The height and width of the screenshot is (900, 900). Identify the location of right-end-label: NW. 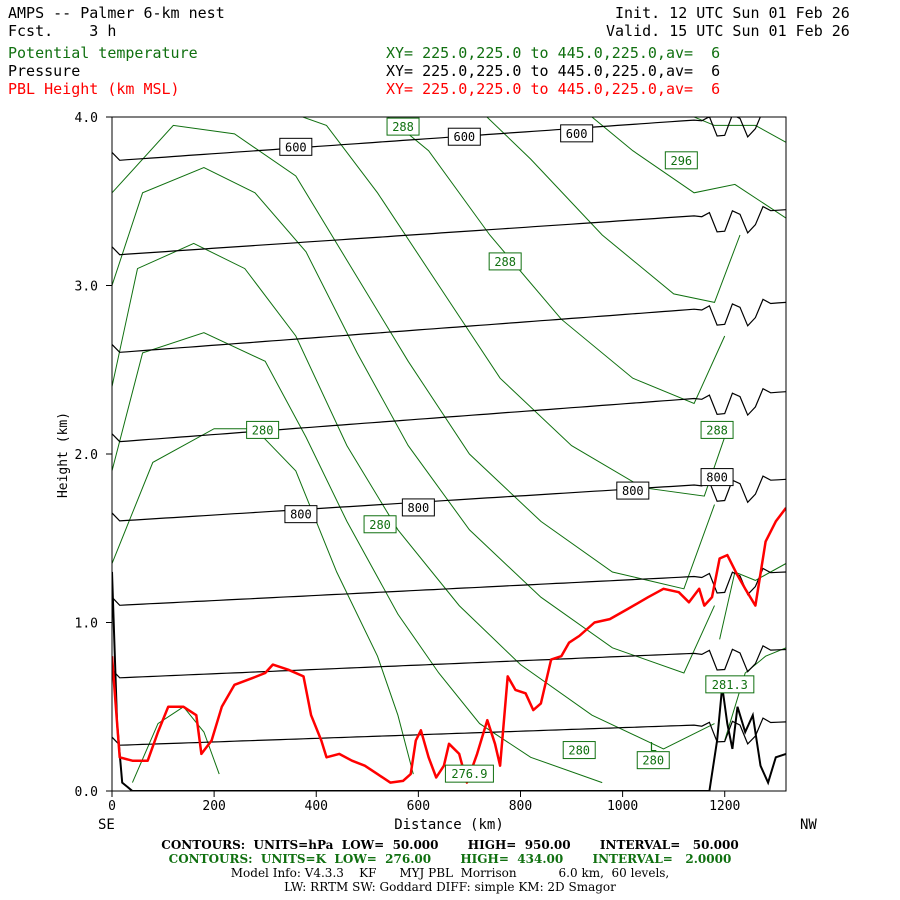
(808, 825).